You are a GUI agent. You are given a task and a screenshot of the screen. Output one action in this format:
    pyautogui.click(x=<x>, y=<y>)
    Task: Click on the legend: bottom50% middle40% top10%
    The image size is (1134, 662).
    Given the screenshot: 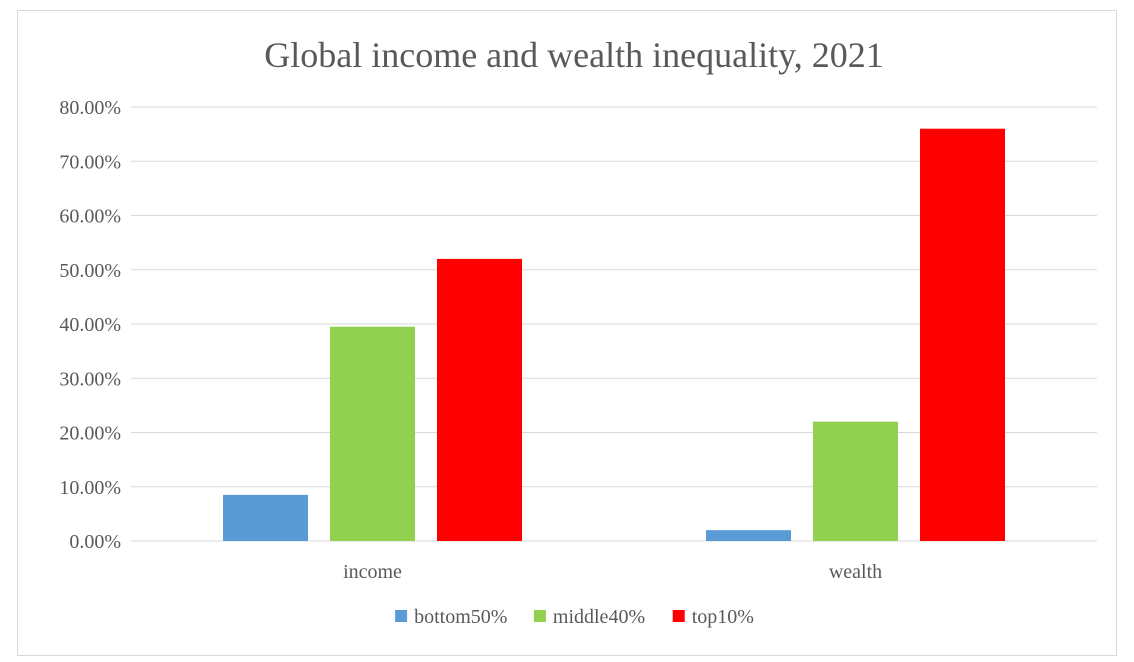 What is the action you would take?
    pyautogui.click(x=574, y=617)
    